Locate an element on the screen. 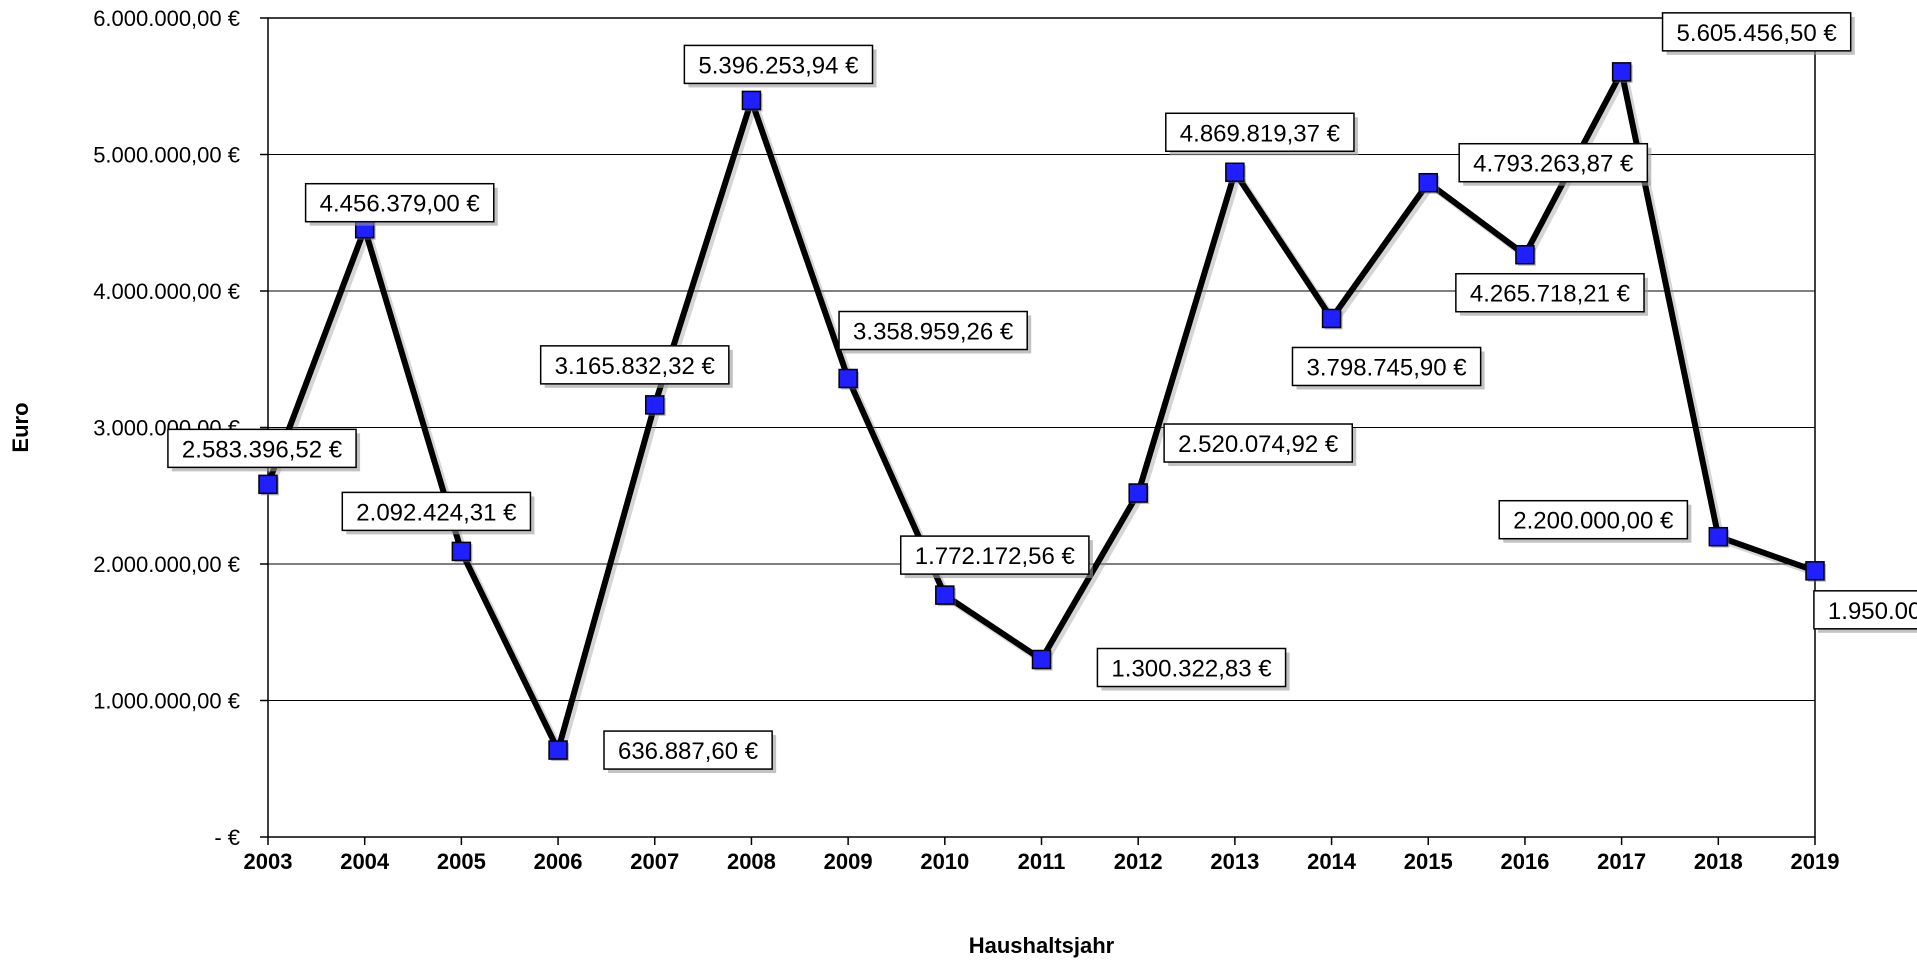  x-tick-label-2005: 2005 is located at coordinates (461, 861).